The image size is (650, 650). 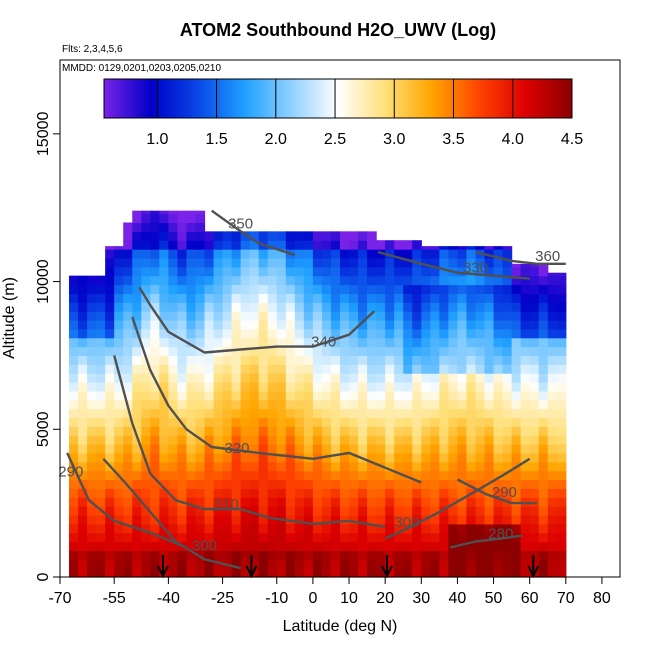 What do you see at coordinates (240, 223) in the screenshot?
I see `isentrope-label: 350` at bounding box center [240, 223].